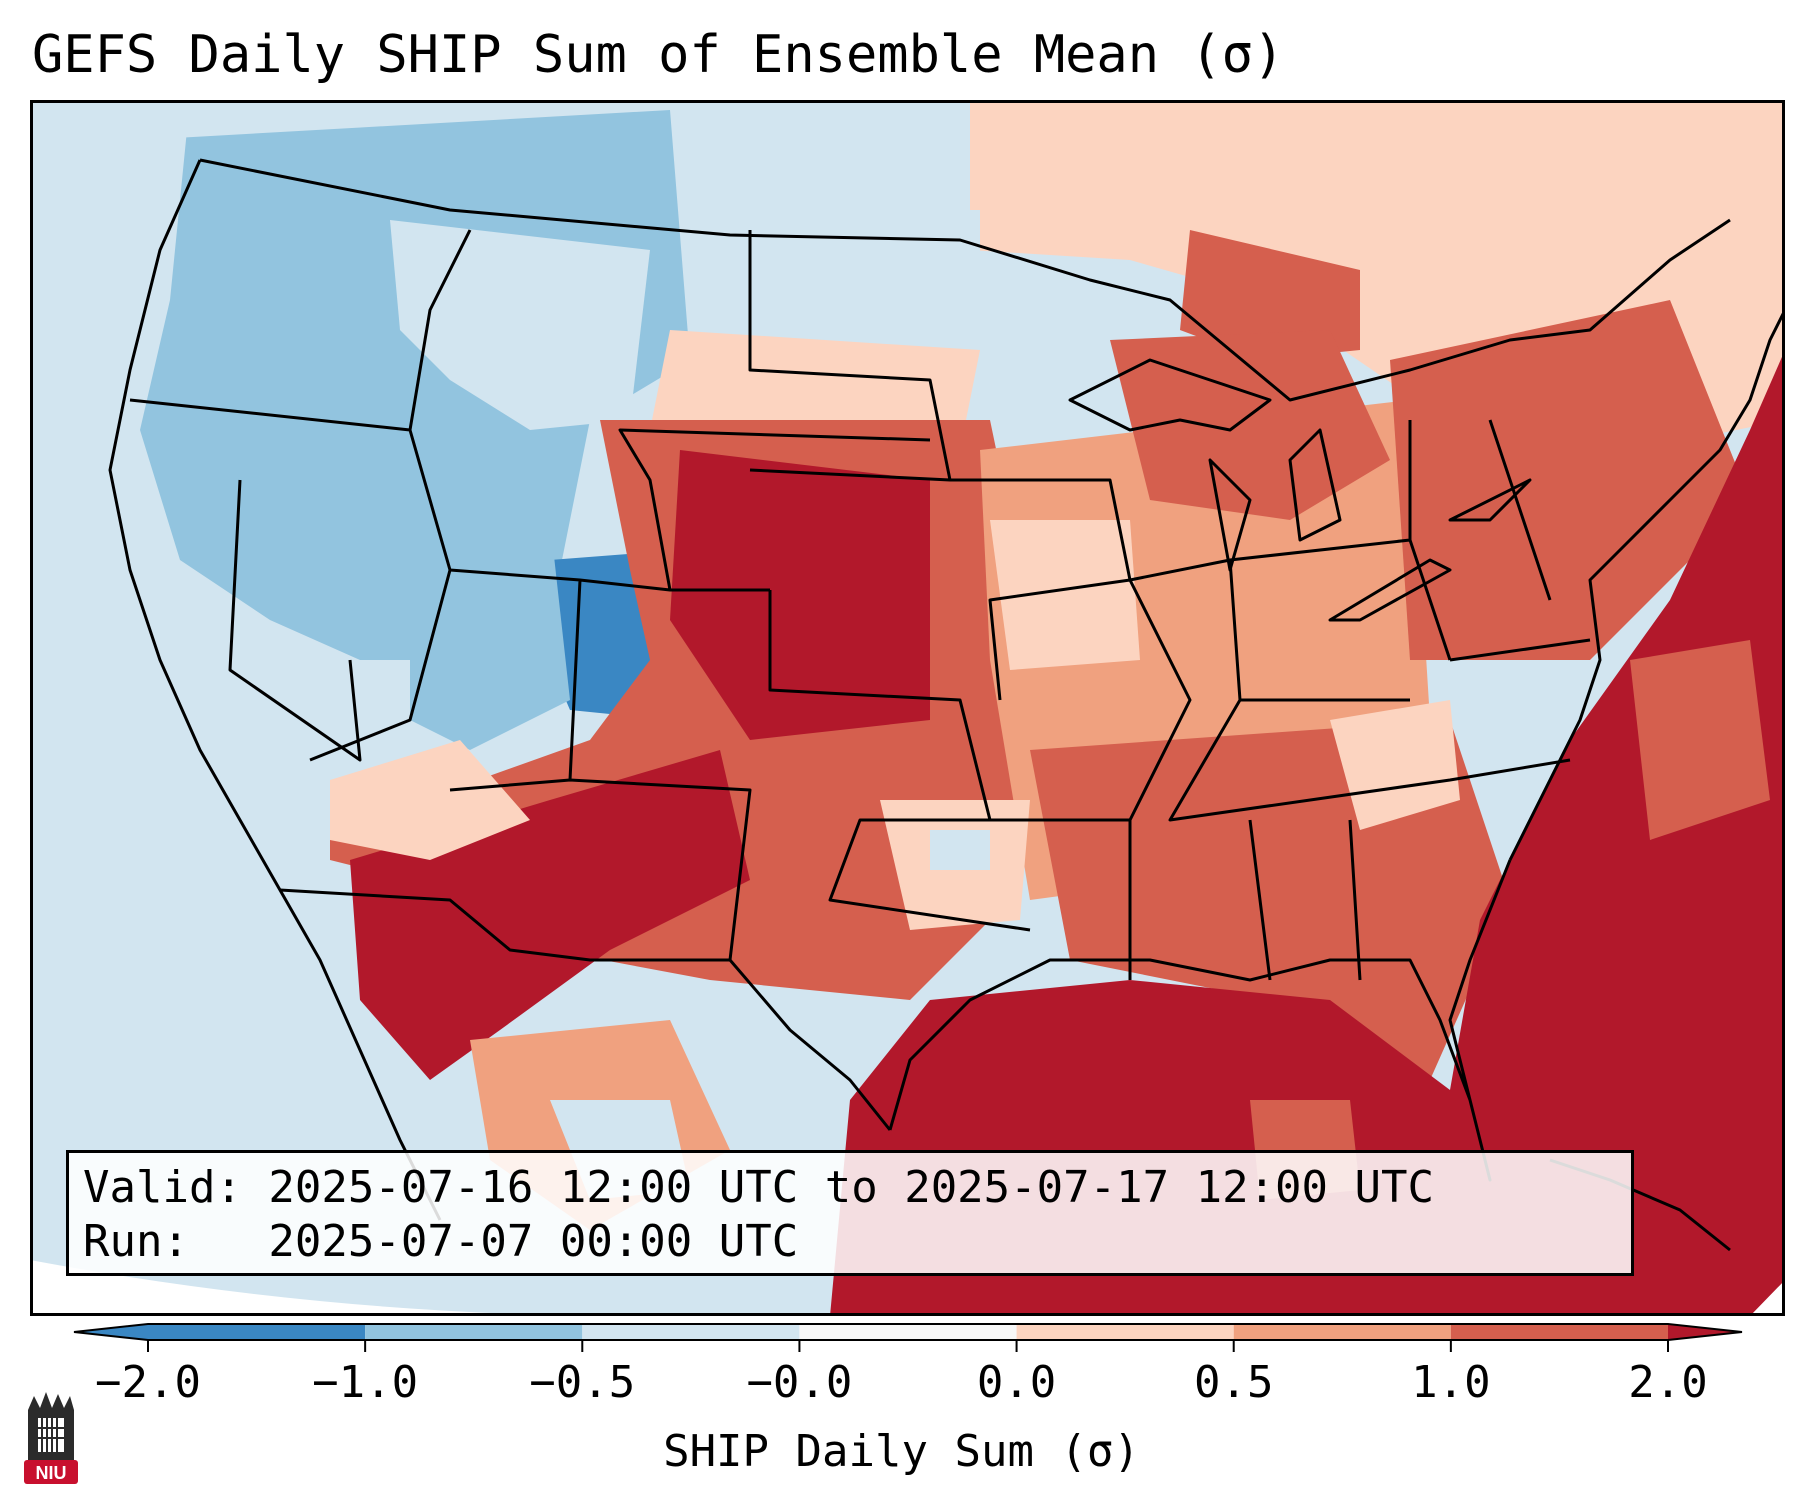 This screenshot has width=1803, height=1506. Describe the element at coordinates (330, 1288) in the screenshot. I see `projection-edge` at that location.